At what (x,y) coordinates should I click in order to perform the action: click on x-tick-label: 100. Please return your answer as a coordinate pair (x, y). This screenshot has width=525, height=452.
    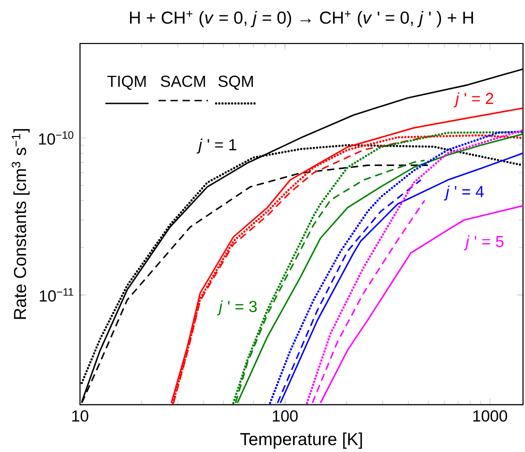
    Looking at the image, I should click on (285, 416).